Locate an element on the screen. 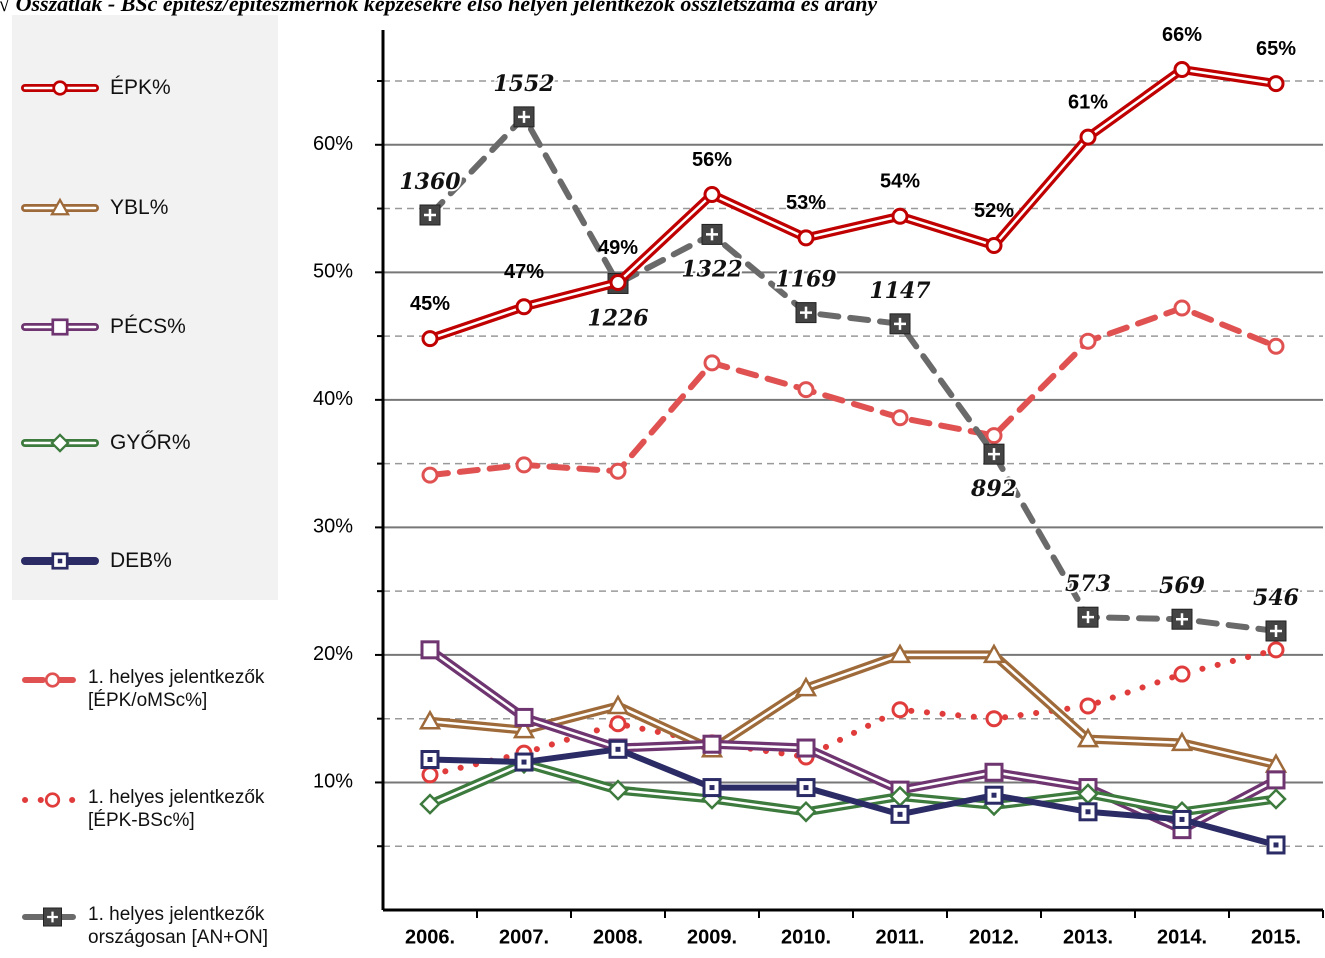 Image resolution: width=1325 pixels, height=958 pixels. series-line is located at coordinates (853, 392).